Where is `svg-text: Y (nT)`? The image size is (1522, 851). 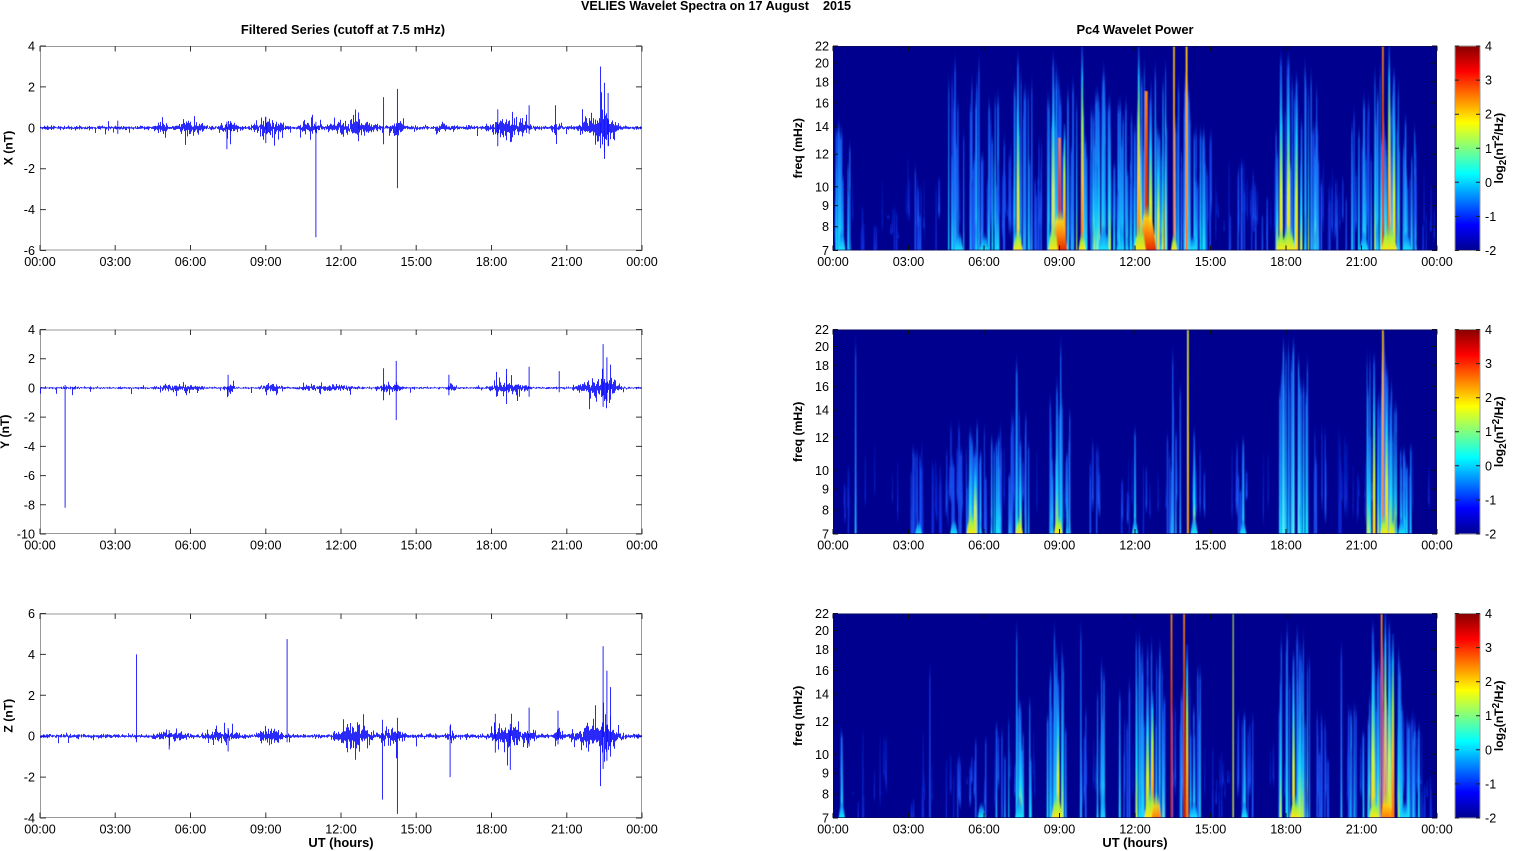 svg-text: Y (nT) is located at coordinates (6, 432).